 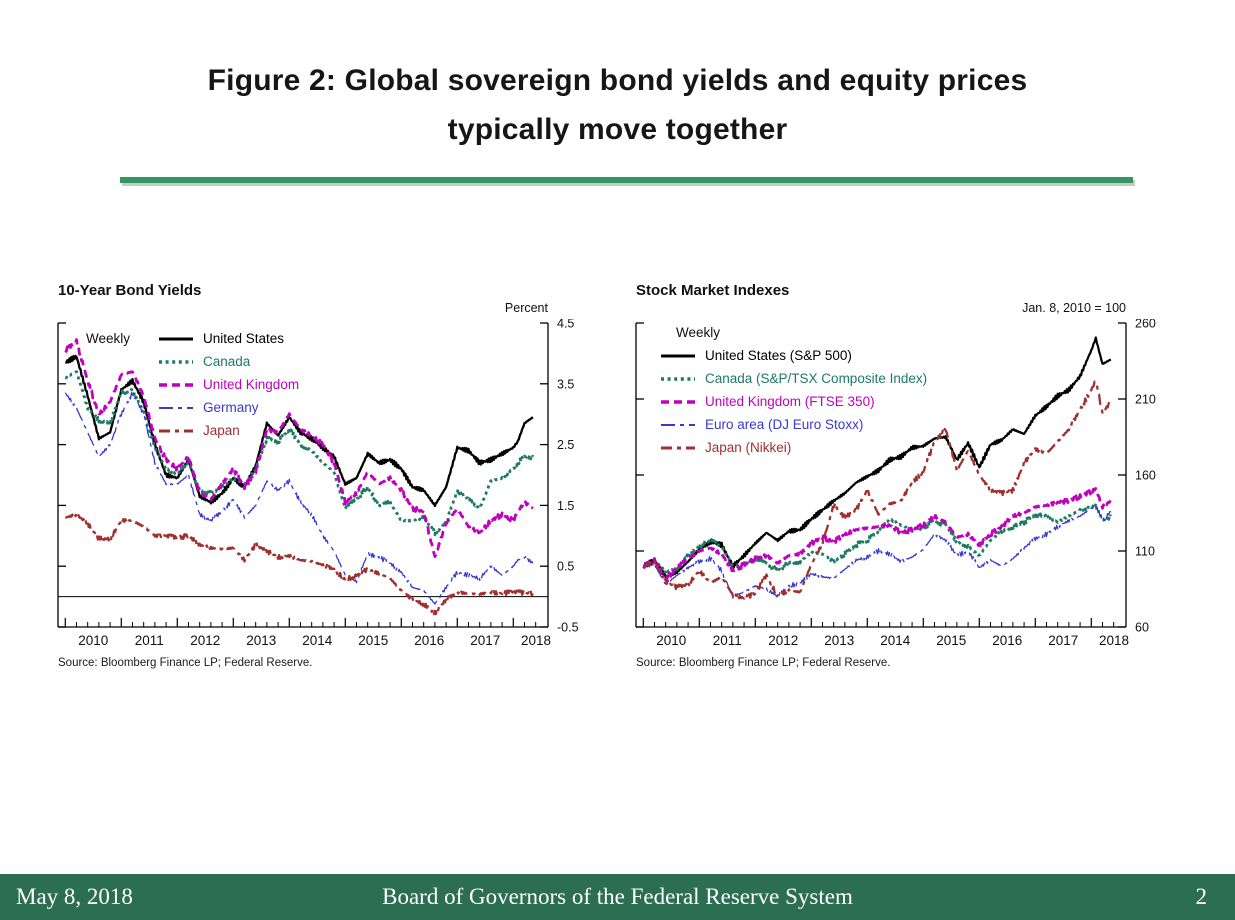 I want to click on series-line-united-kingdom, so click(x=299, y=448).